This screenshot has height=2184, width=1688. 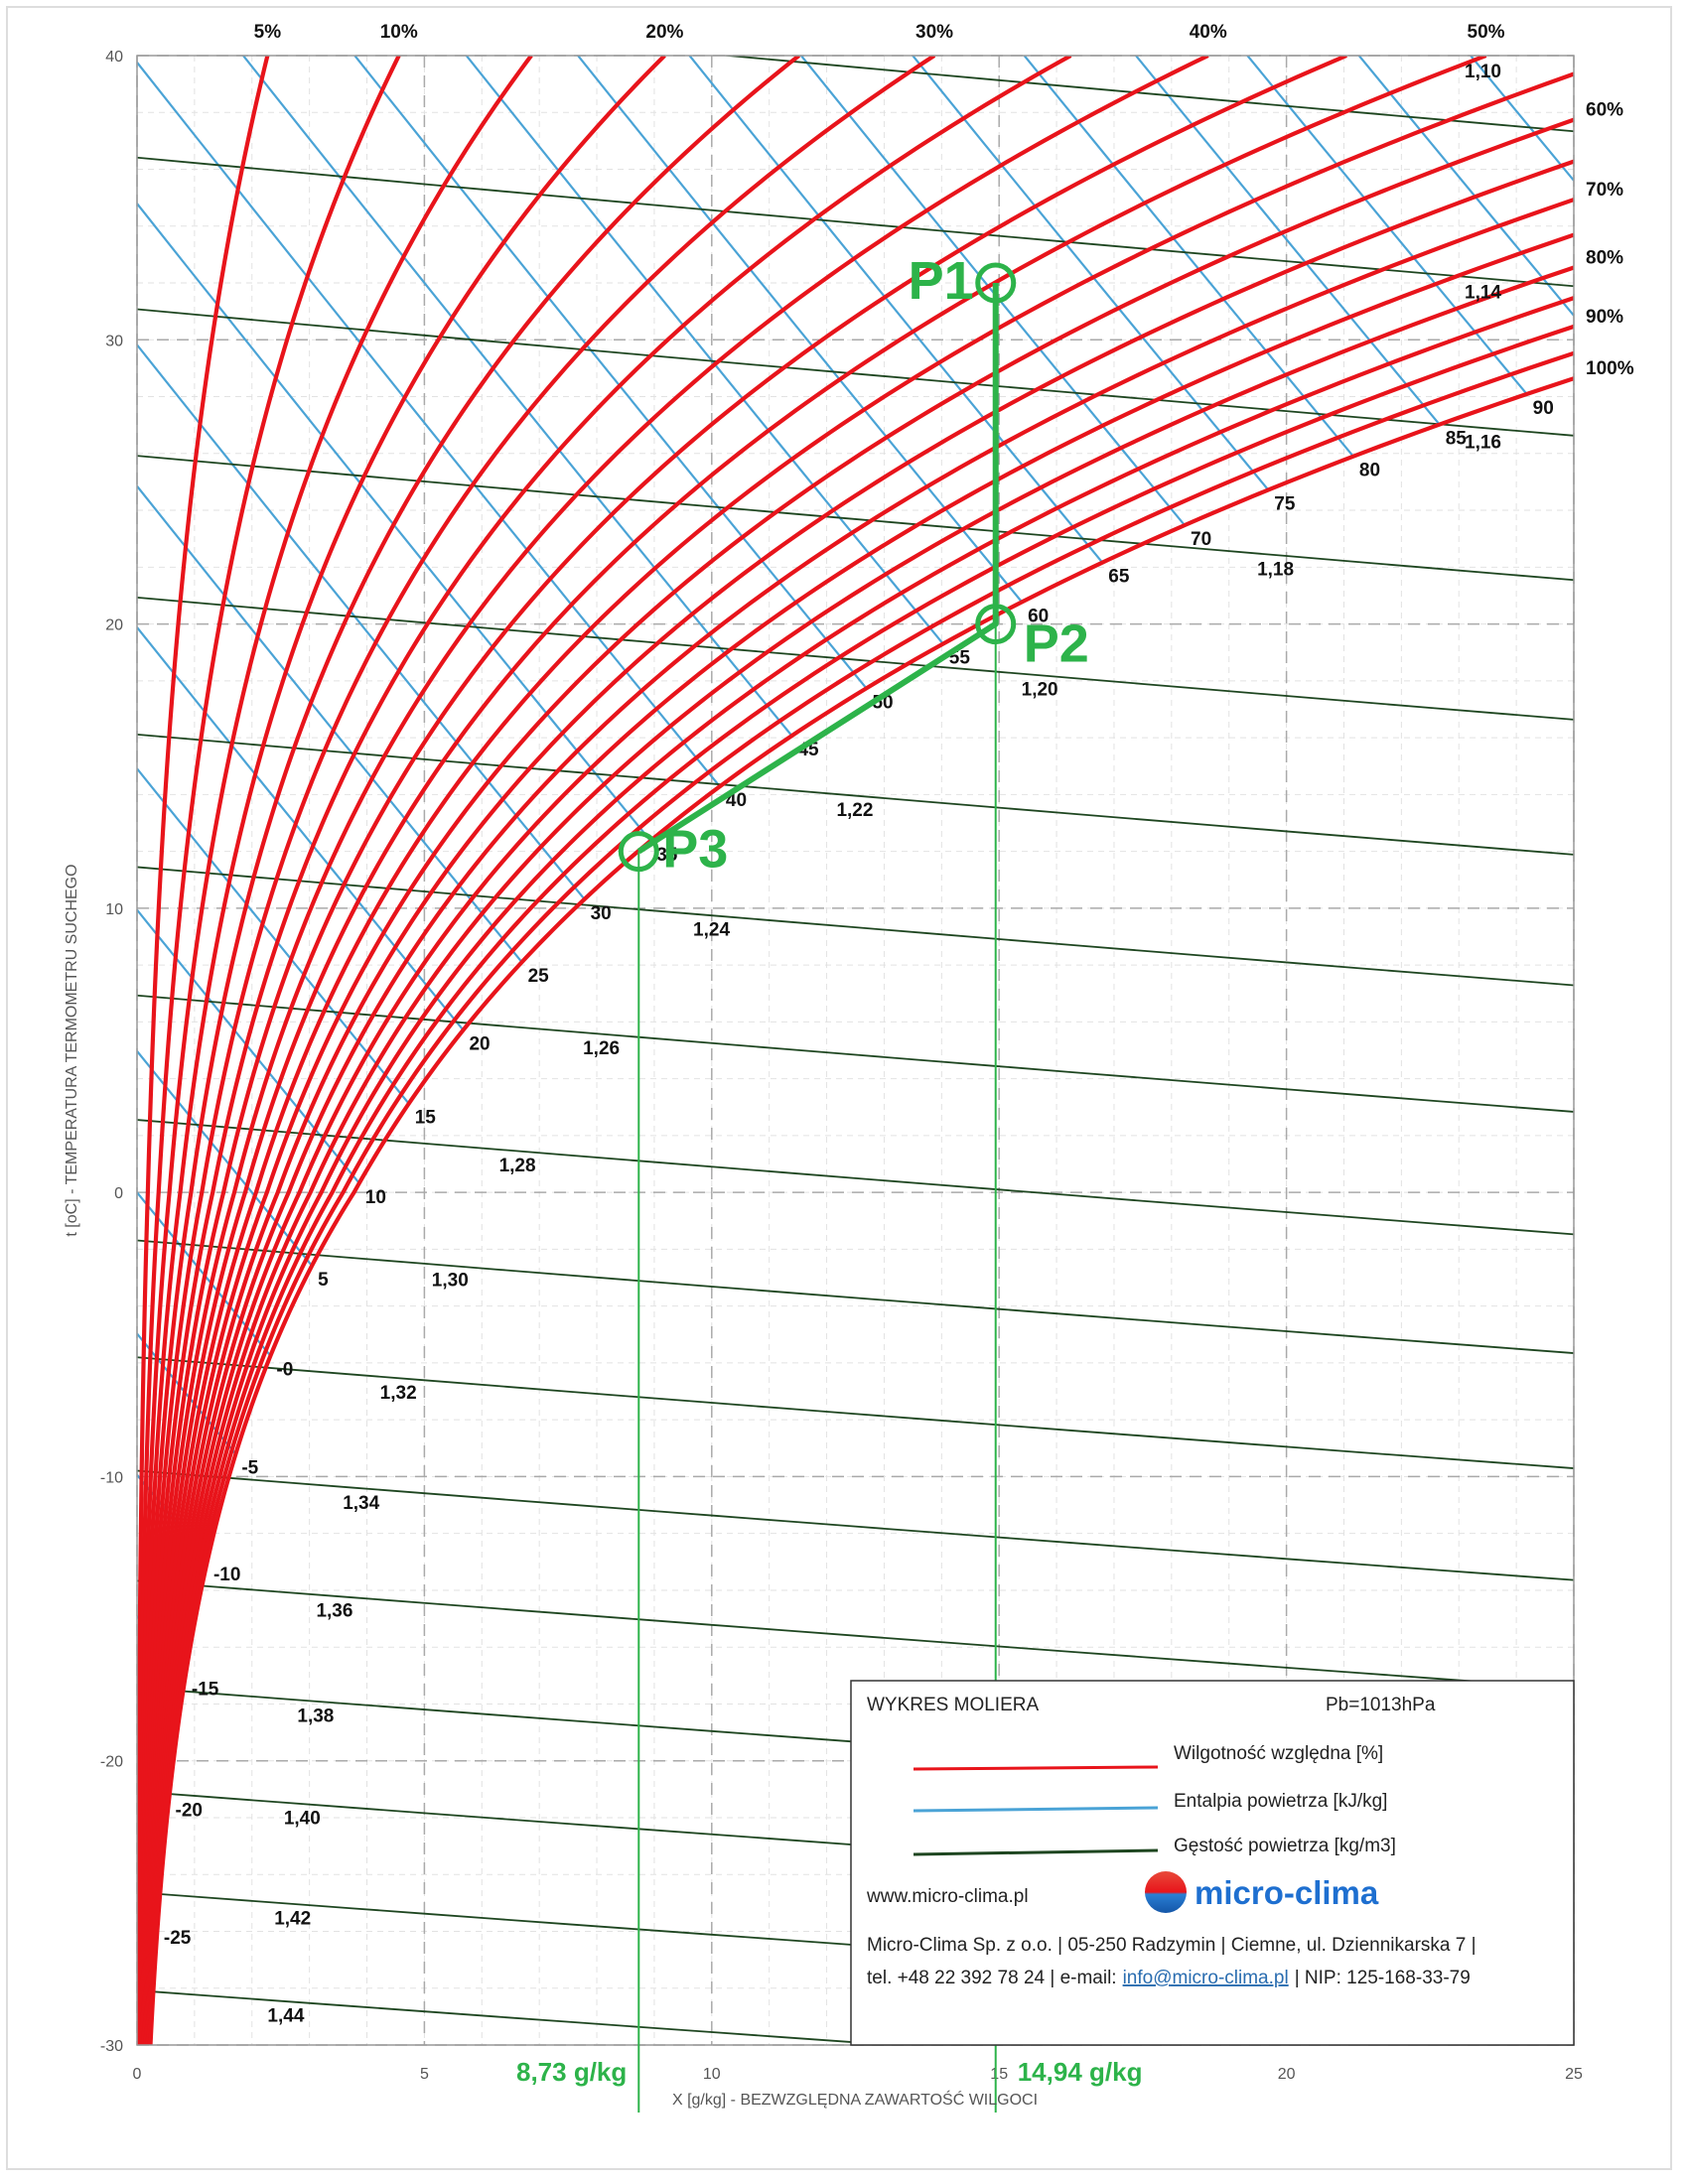 I want to click on enthalpy-label: 85, so click(x=1457, y=439).